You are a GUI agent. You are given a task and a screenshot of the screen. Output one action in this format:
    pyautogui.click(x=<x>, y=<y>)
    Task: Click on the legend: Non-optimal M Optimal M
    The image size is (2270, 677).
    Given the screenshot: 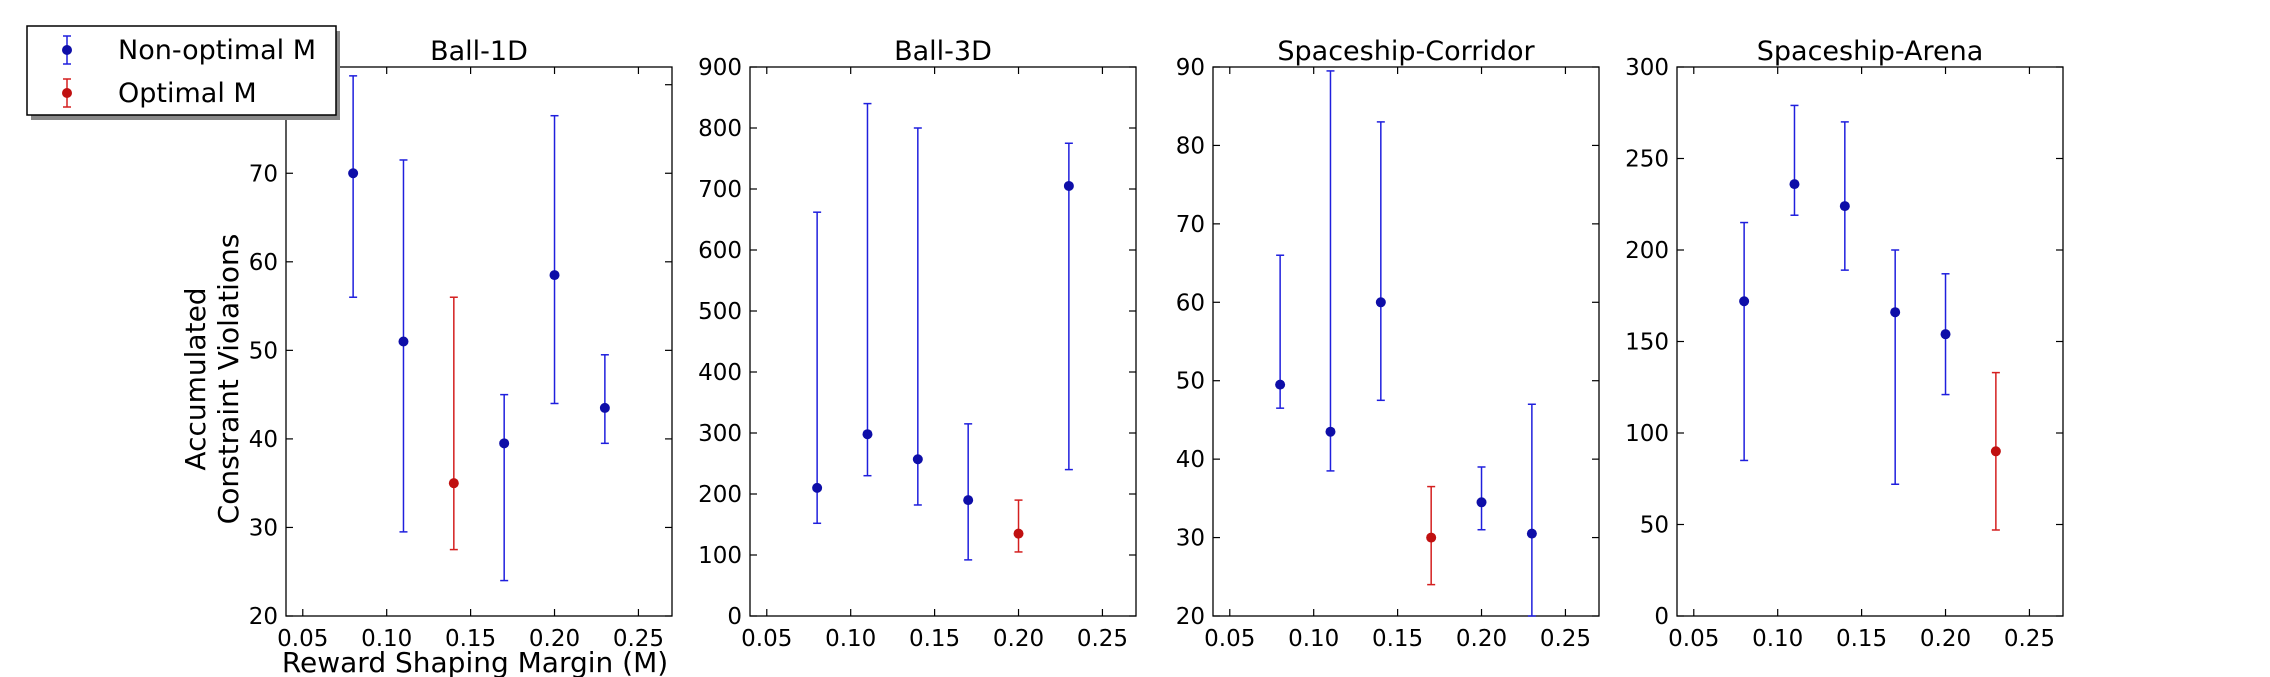 What is the action you would take?
    pyautogui.click(x=183, y=72)
    